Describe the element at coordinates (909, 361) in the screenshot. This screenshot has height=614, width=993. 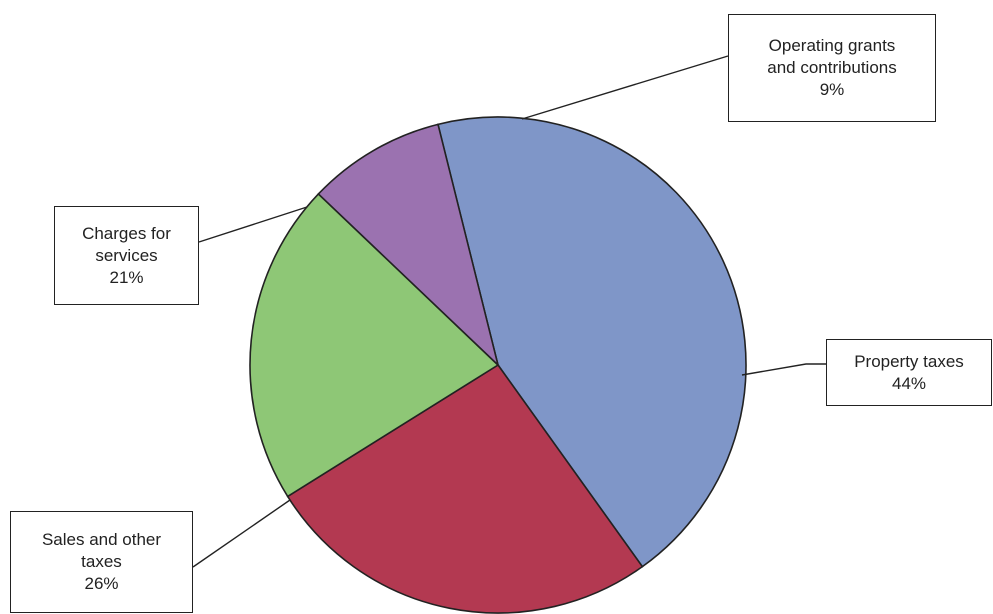
I see `label-line: Property taxes` at that location.